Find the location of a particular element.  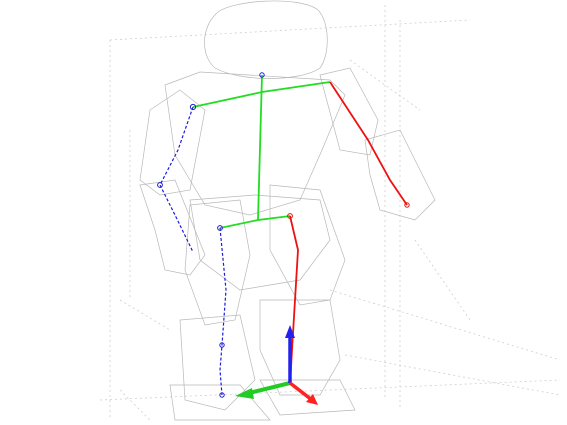

torso-mesh is located at coordinates (255, 143).